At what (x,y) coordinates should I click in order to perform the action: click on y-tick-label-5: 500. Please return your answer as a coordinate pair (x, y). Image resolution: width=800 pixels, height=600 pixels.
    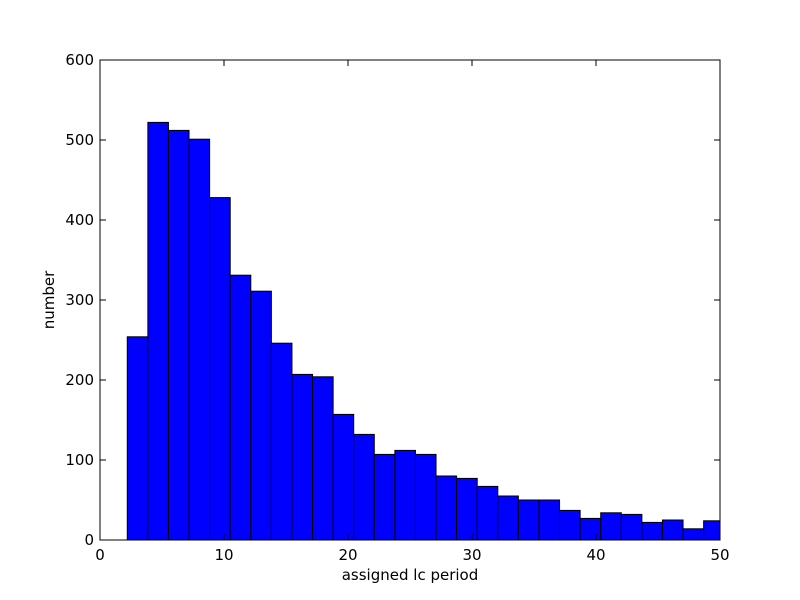
    Looking at the image, I should click on (79, 140).